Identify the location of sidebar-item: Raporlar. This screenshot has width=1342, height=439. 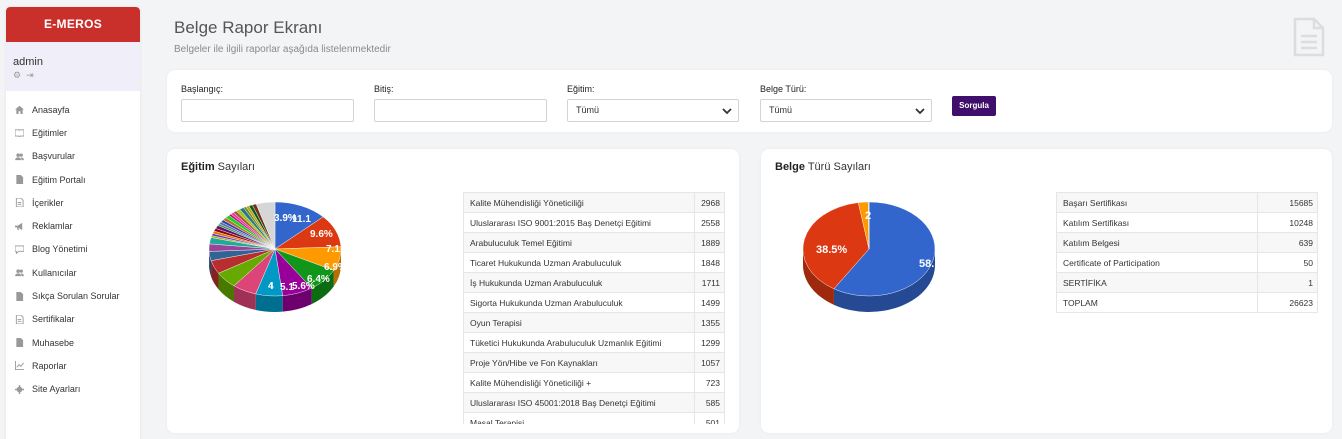
(73, 365).